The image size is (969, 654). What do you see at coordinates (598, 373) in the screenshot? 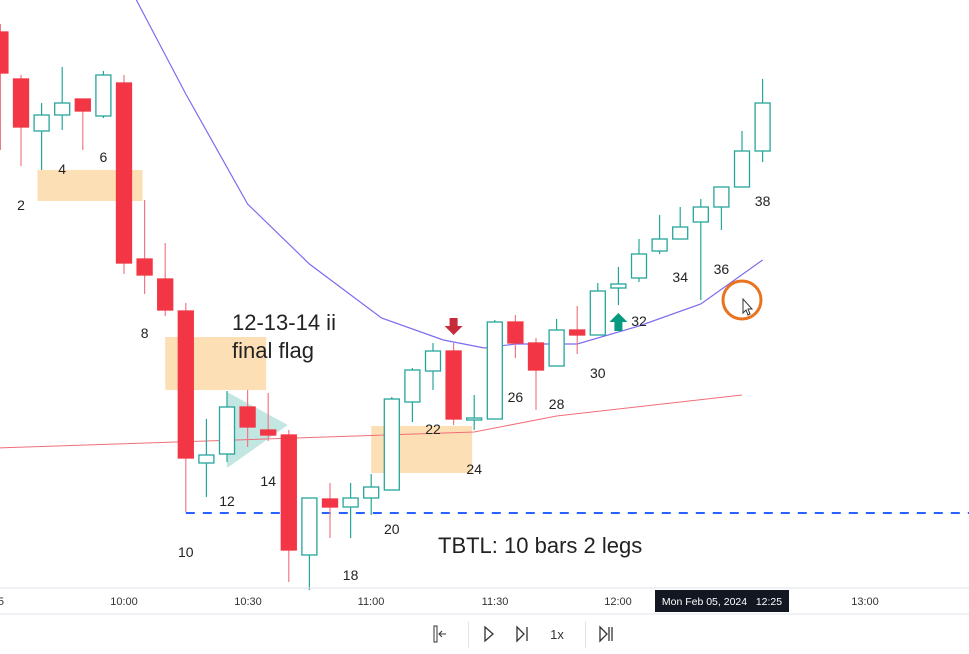
I see `bar-number-label: 30` at bounding box center [598, 373].